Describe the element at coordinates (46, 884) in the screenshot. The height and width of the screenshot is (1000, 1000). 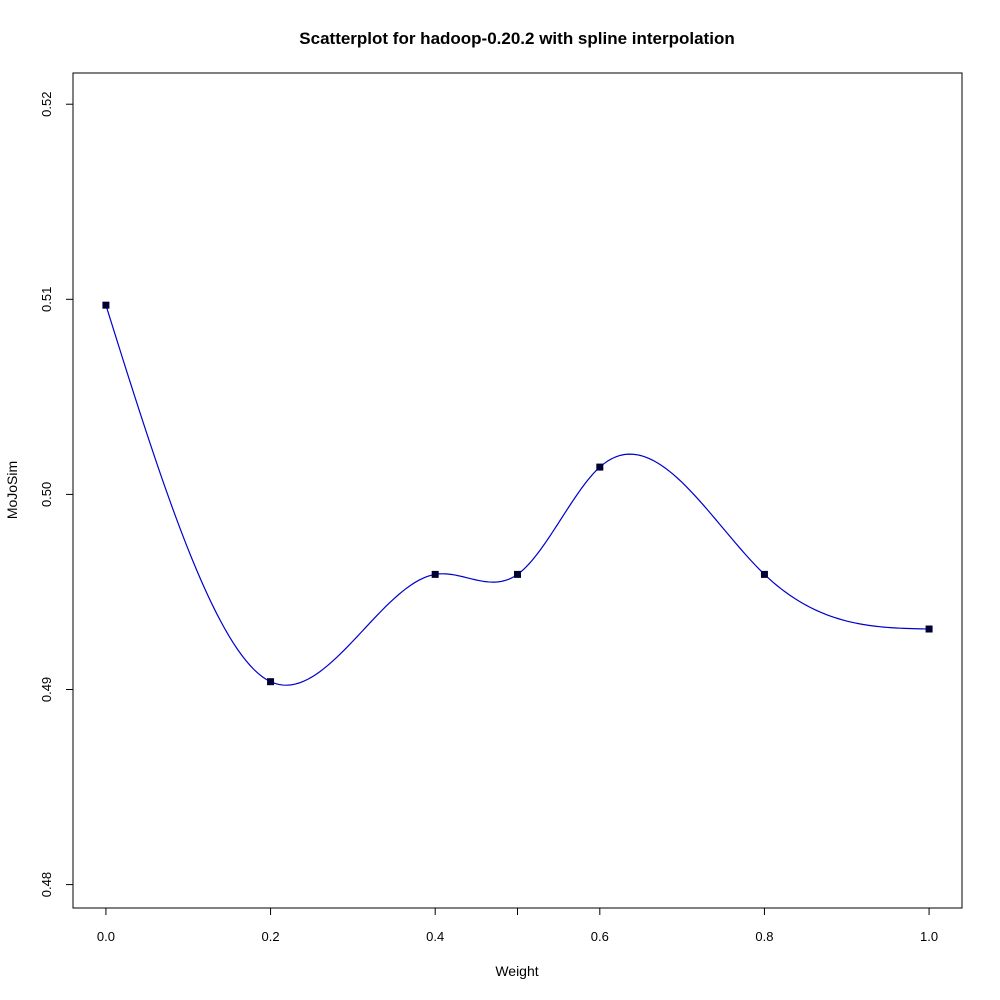
I see `y-tick-label: 0.48` at that location.